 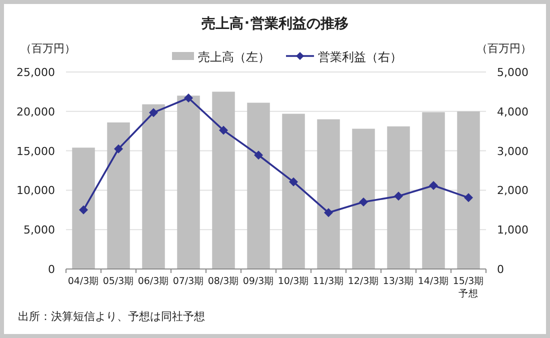 I want to click on x-tick-label: 09/3期, so click(x=258, y=281).